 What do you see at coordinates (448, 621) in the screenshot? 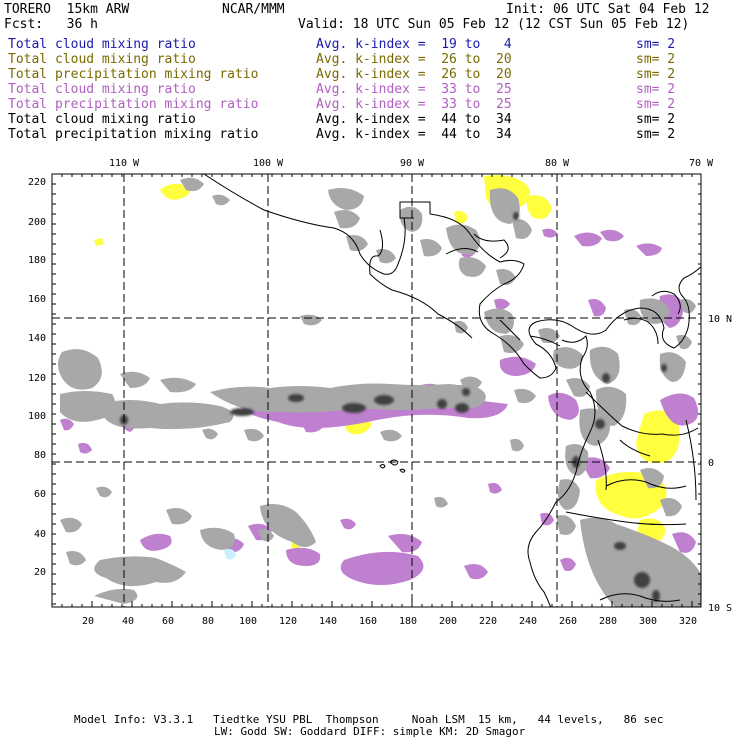
I see `x-tick-label: 200` at bounding box center [448, 621].